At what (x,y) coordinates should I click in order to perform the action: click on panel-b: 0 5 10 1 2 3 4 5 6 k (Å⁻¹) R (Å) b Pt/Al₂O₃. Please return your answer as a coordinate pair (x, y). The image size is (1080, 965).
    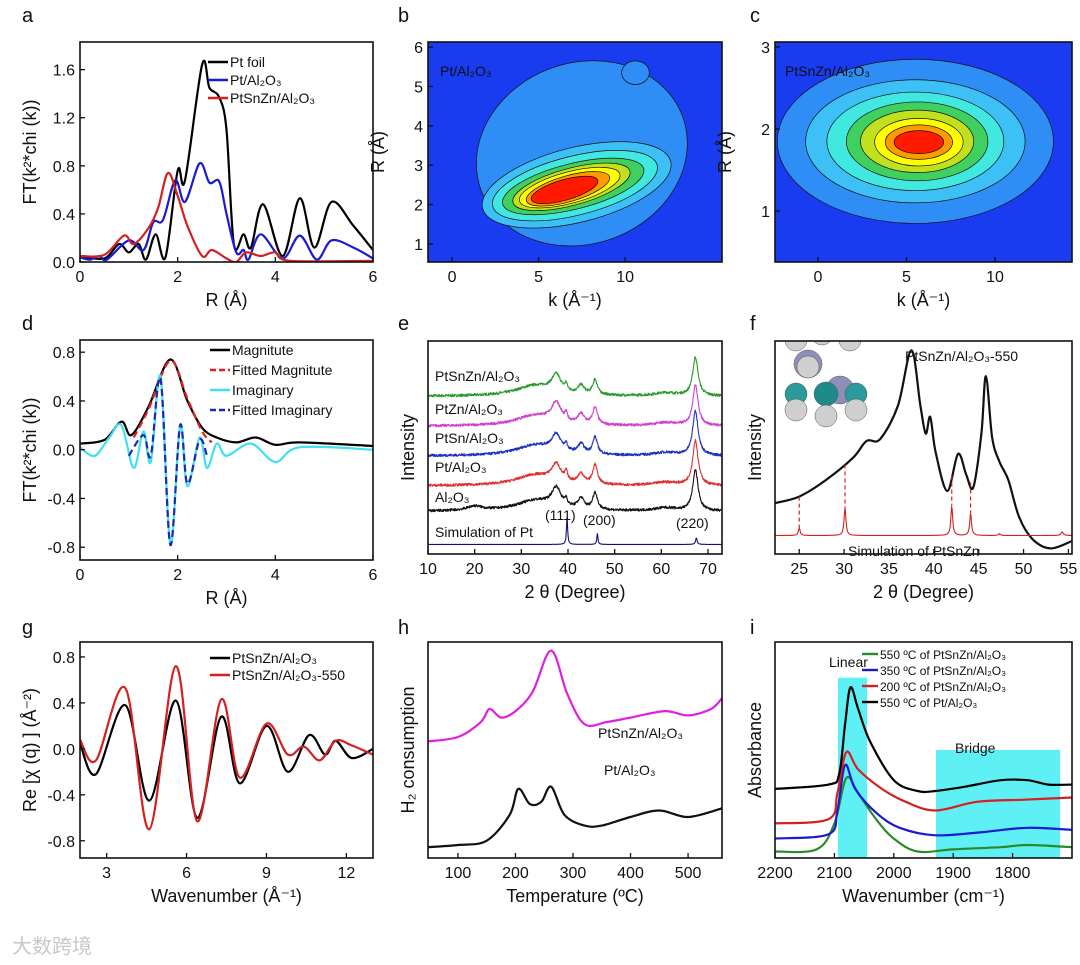
    Looking at the image, I should click on (545, 157).